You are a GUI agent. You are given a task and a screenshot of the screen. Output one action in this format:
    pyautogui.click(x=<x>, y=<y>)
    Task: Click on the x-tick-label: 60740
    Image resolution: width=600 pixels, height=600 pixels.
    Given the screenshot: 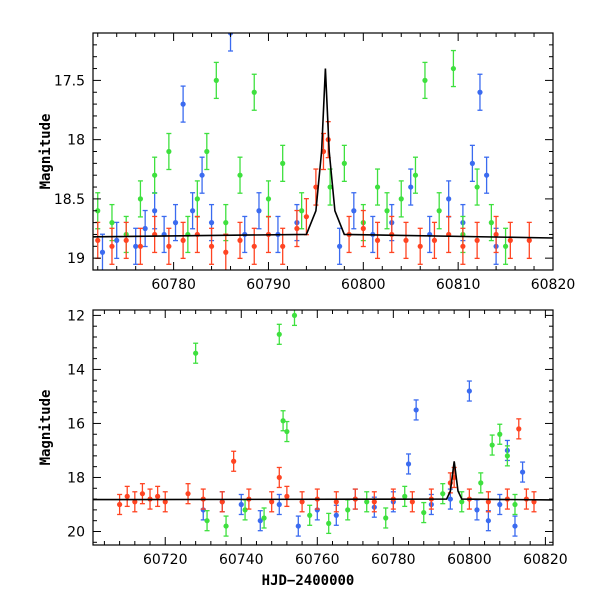 What is the action you would take?
    pyautogui.click(x=241, y=560)
    